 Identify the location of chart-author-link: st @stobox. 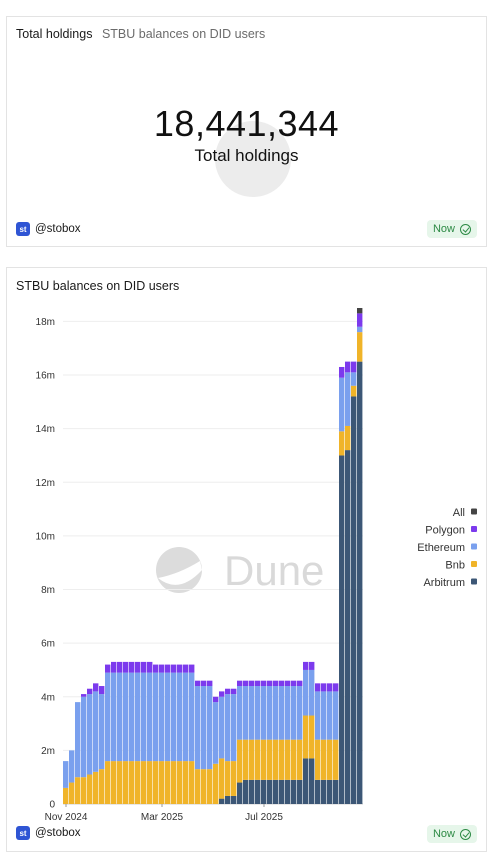
(48, 833).